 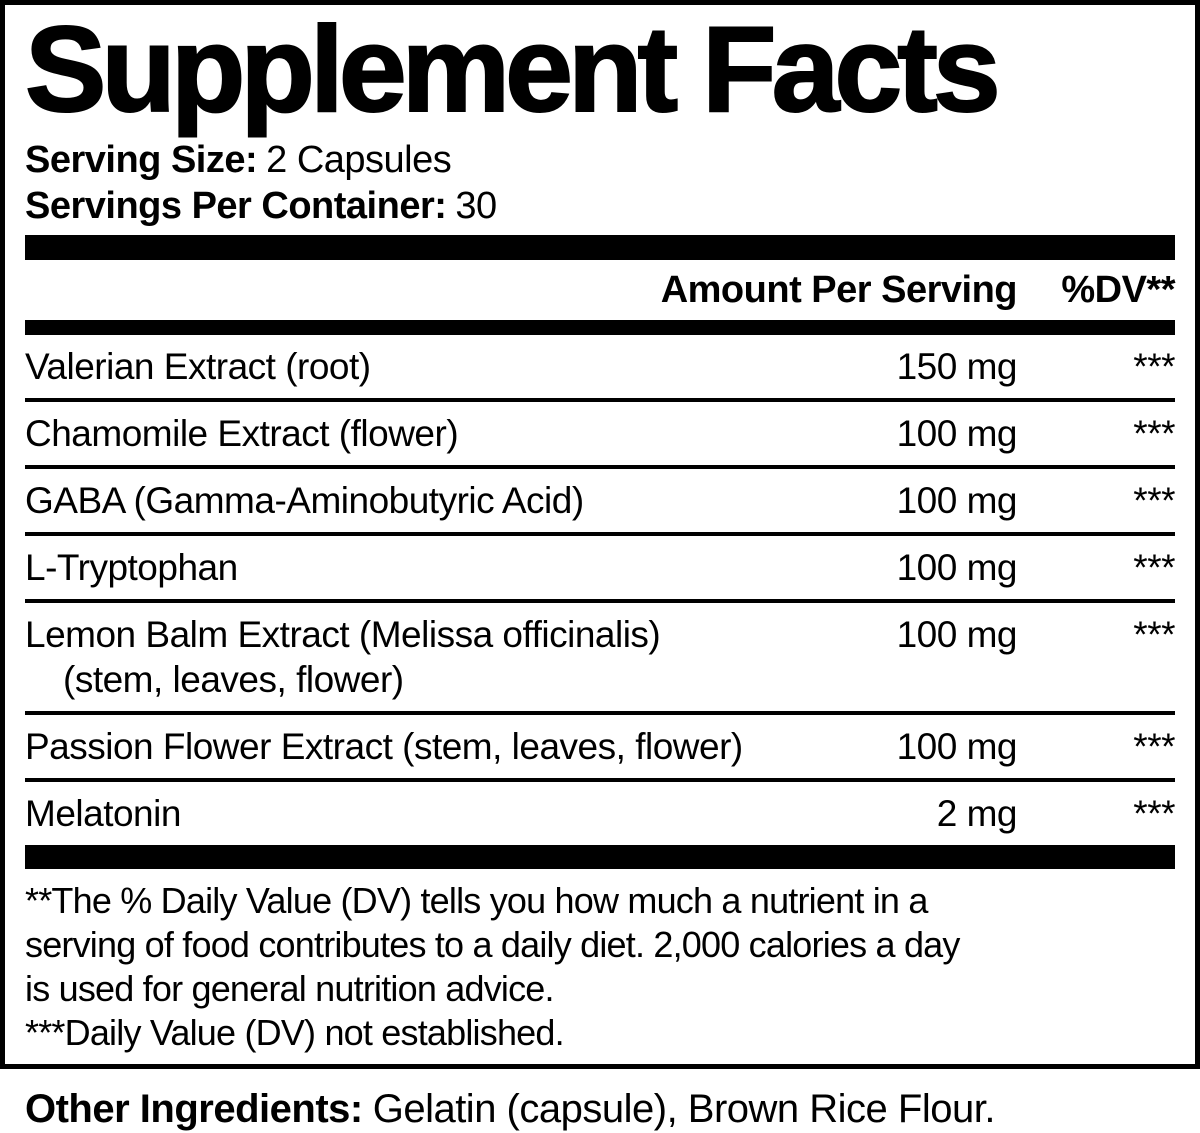 I want to click on ingredient-name-text: GABA (Gamma-Aminobutyric Acid), so click(x=304, y=501).